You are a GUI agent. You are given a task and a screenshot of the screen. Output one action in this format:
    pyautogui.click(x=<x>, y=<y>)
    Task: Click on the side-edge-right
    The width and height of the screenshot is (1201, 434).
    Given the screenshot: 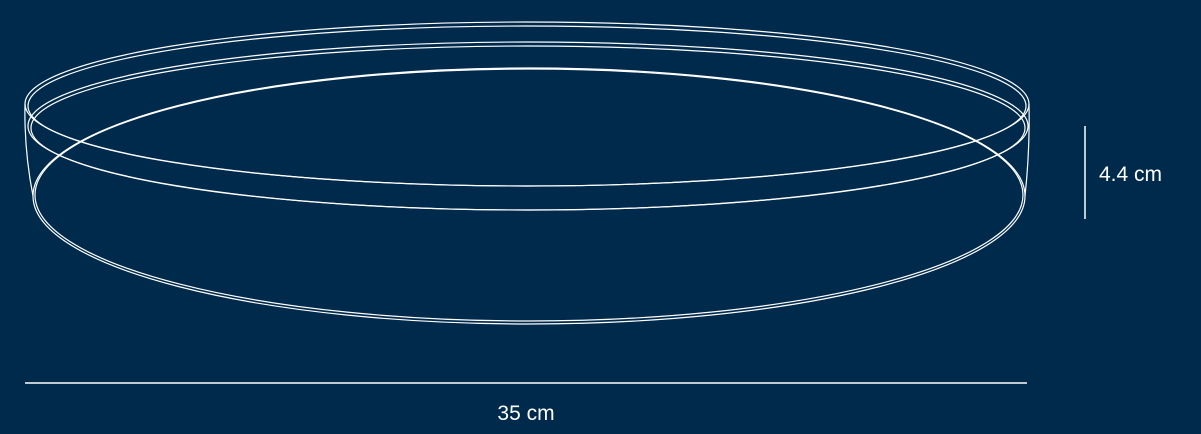 What is the action you would take?
    pyautogui.click(x=1027, y=150)
    